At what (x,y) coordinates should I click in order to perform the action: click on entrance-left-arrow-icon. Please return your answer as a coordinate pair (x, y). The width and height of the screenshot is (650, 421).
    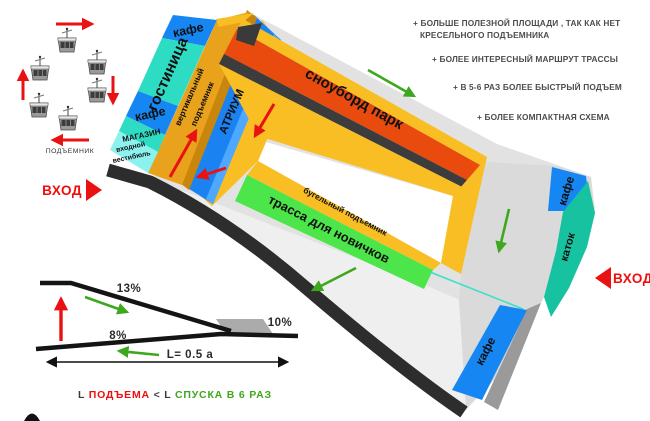
    Looking at the image, I should click on (94, 190).